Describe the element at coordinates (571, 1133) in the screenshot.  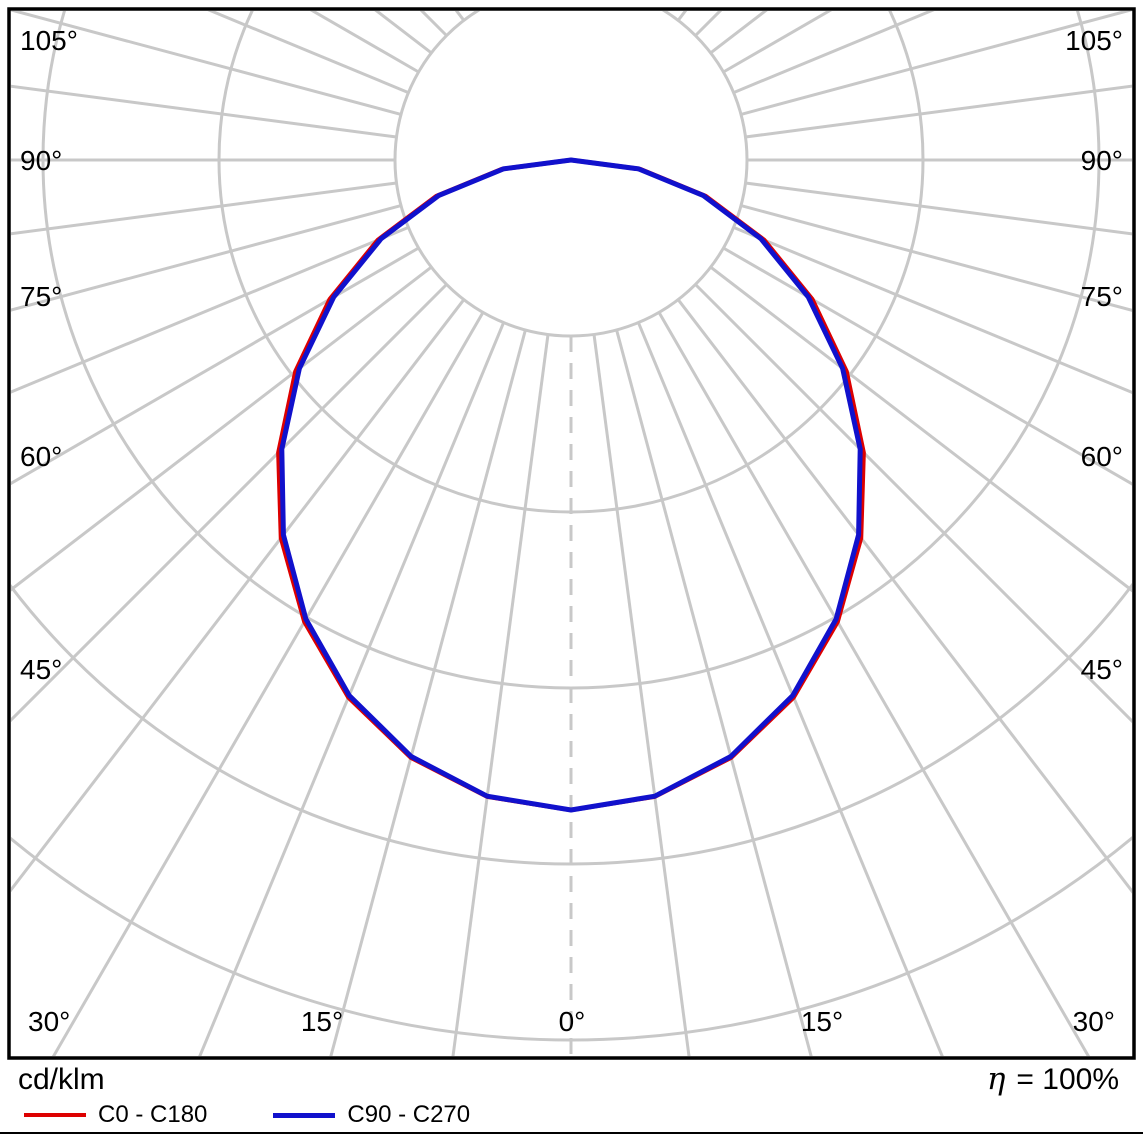
I see `bottom-divider` at that location.